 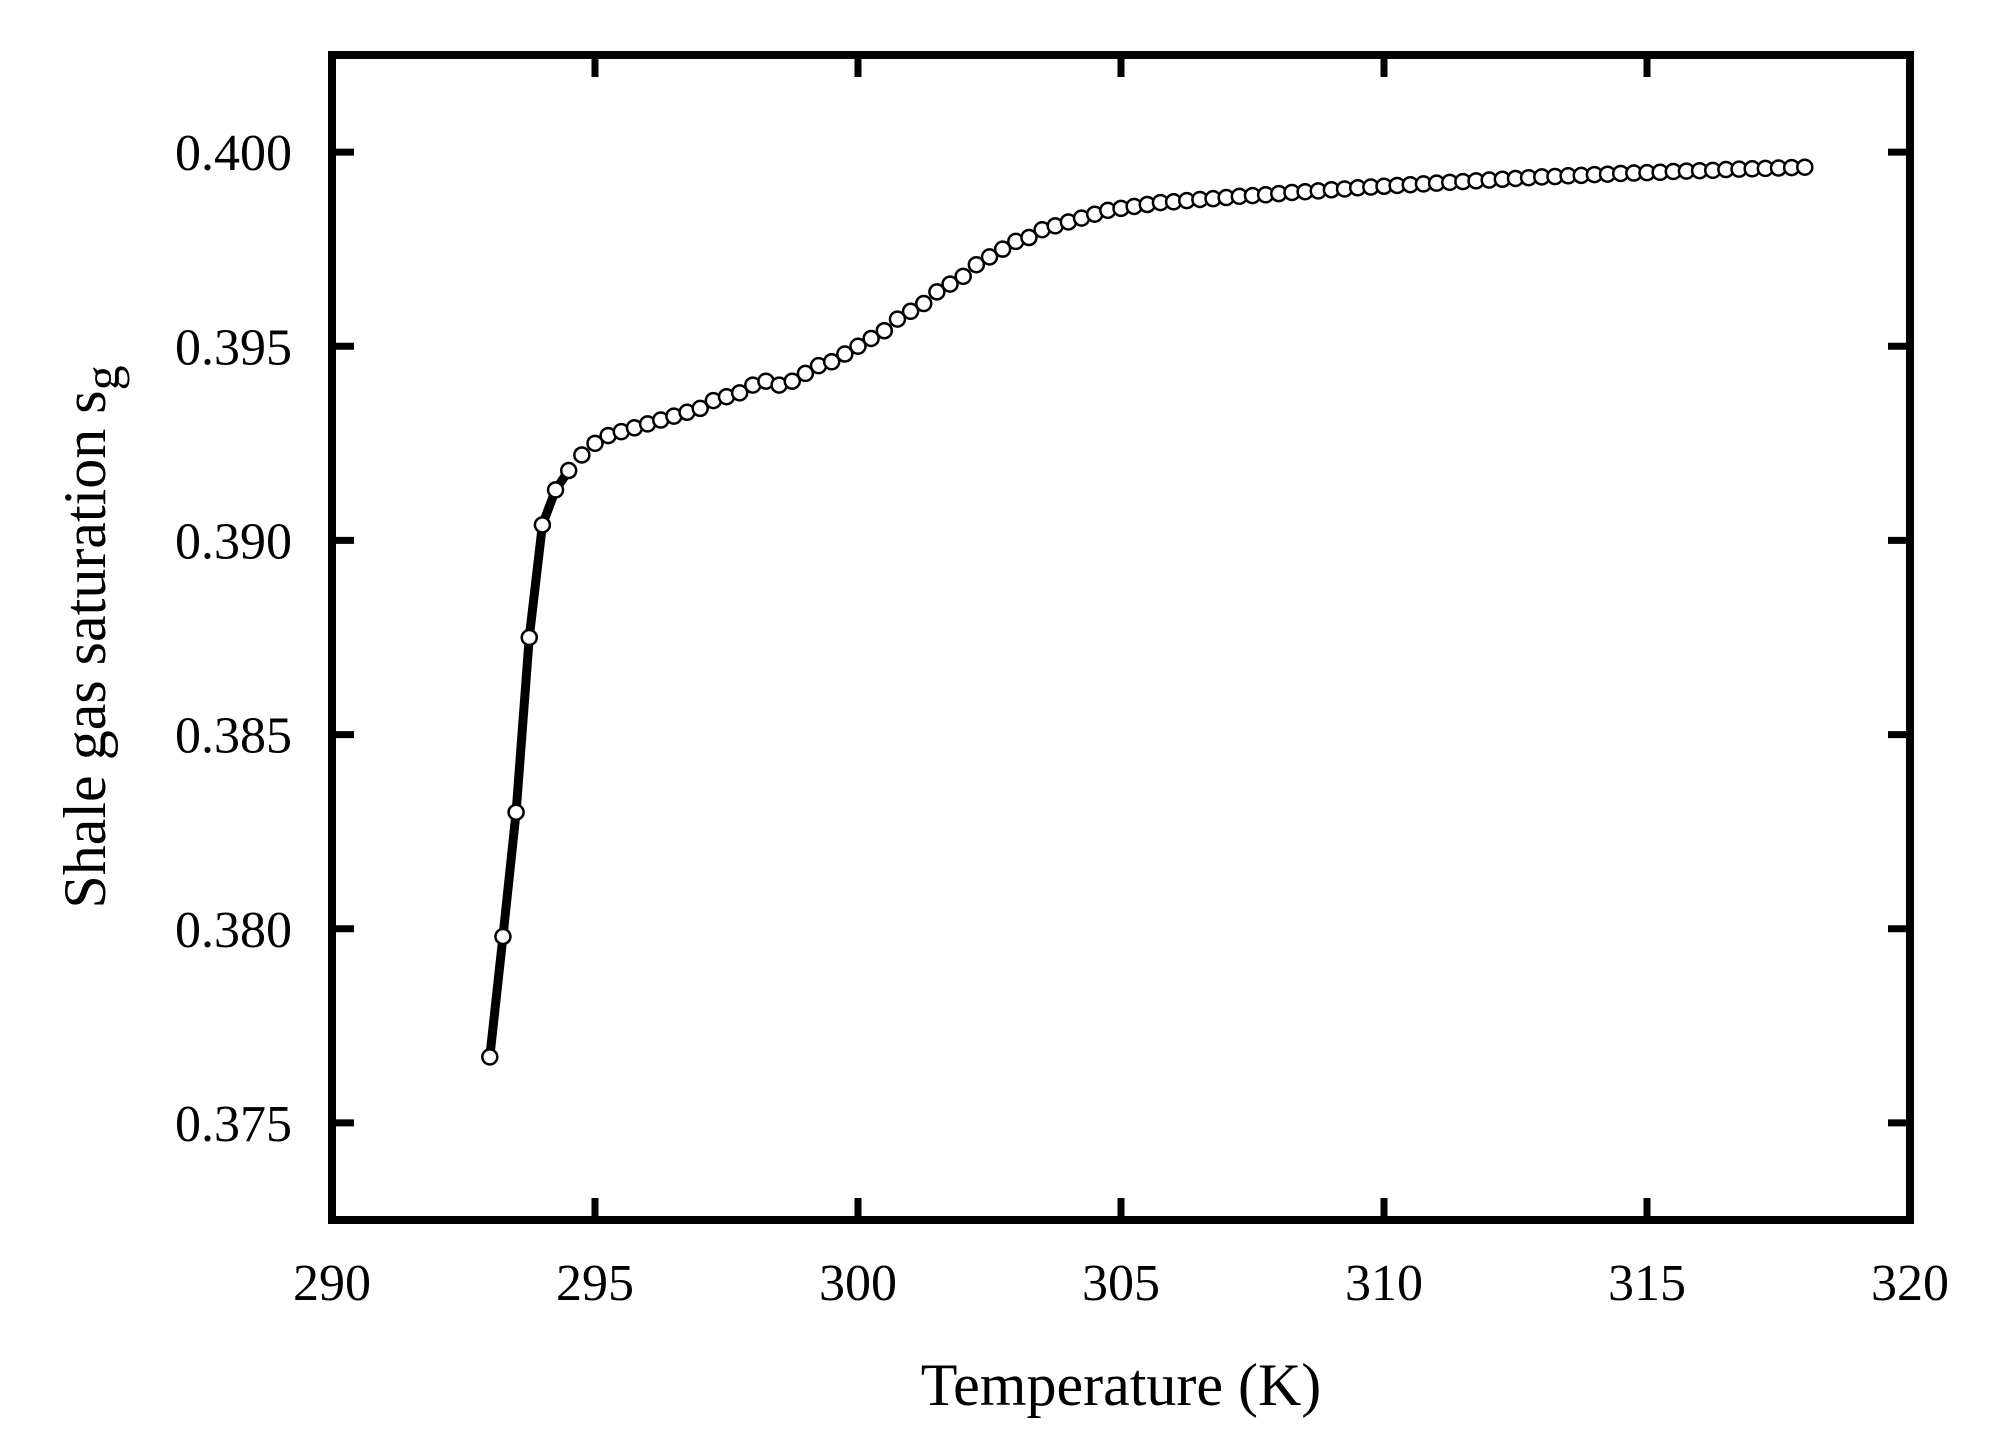 I want to click on y-axis-title: Shale gas saturation sg, so click(x=91, y=636).